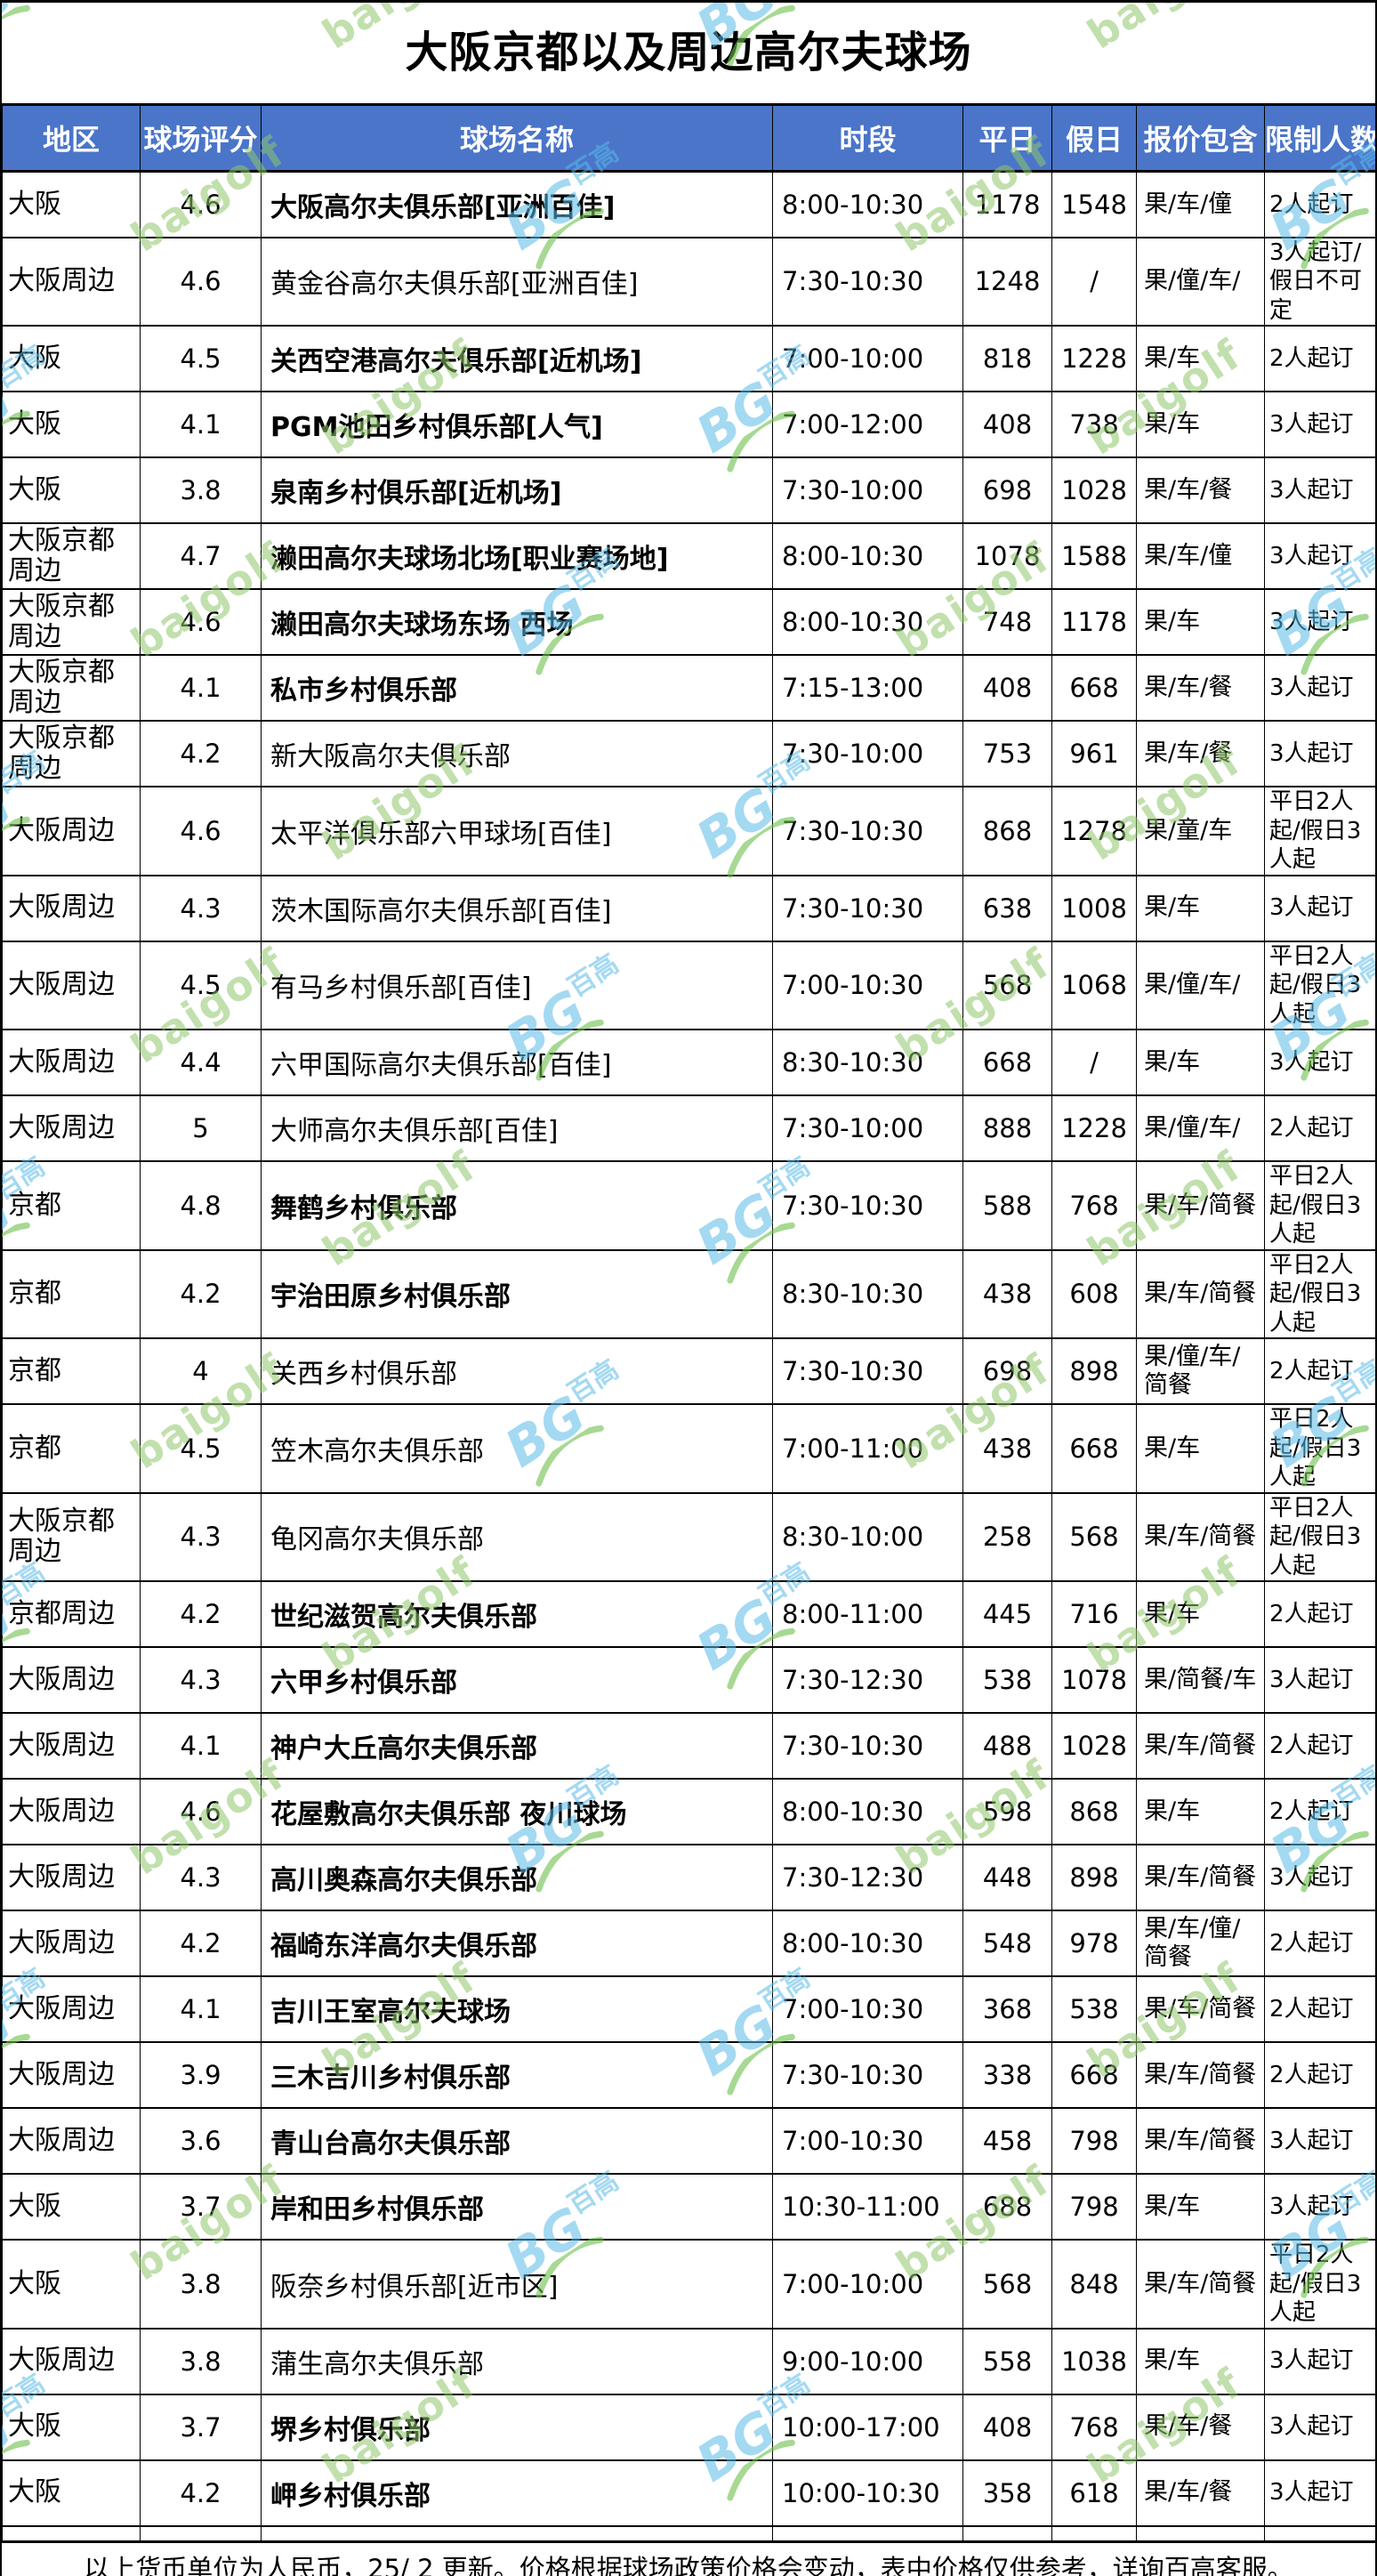  Describe the element at coordinates (517, 754) in the screenshot. I see `cell-name: 新大阪高尔夫俱乐部` at that location.